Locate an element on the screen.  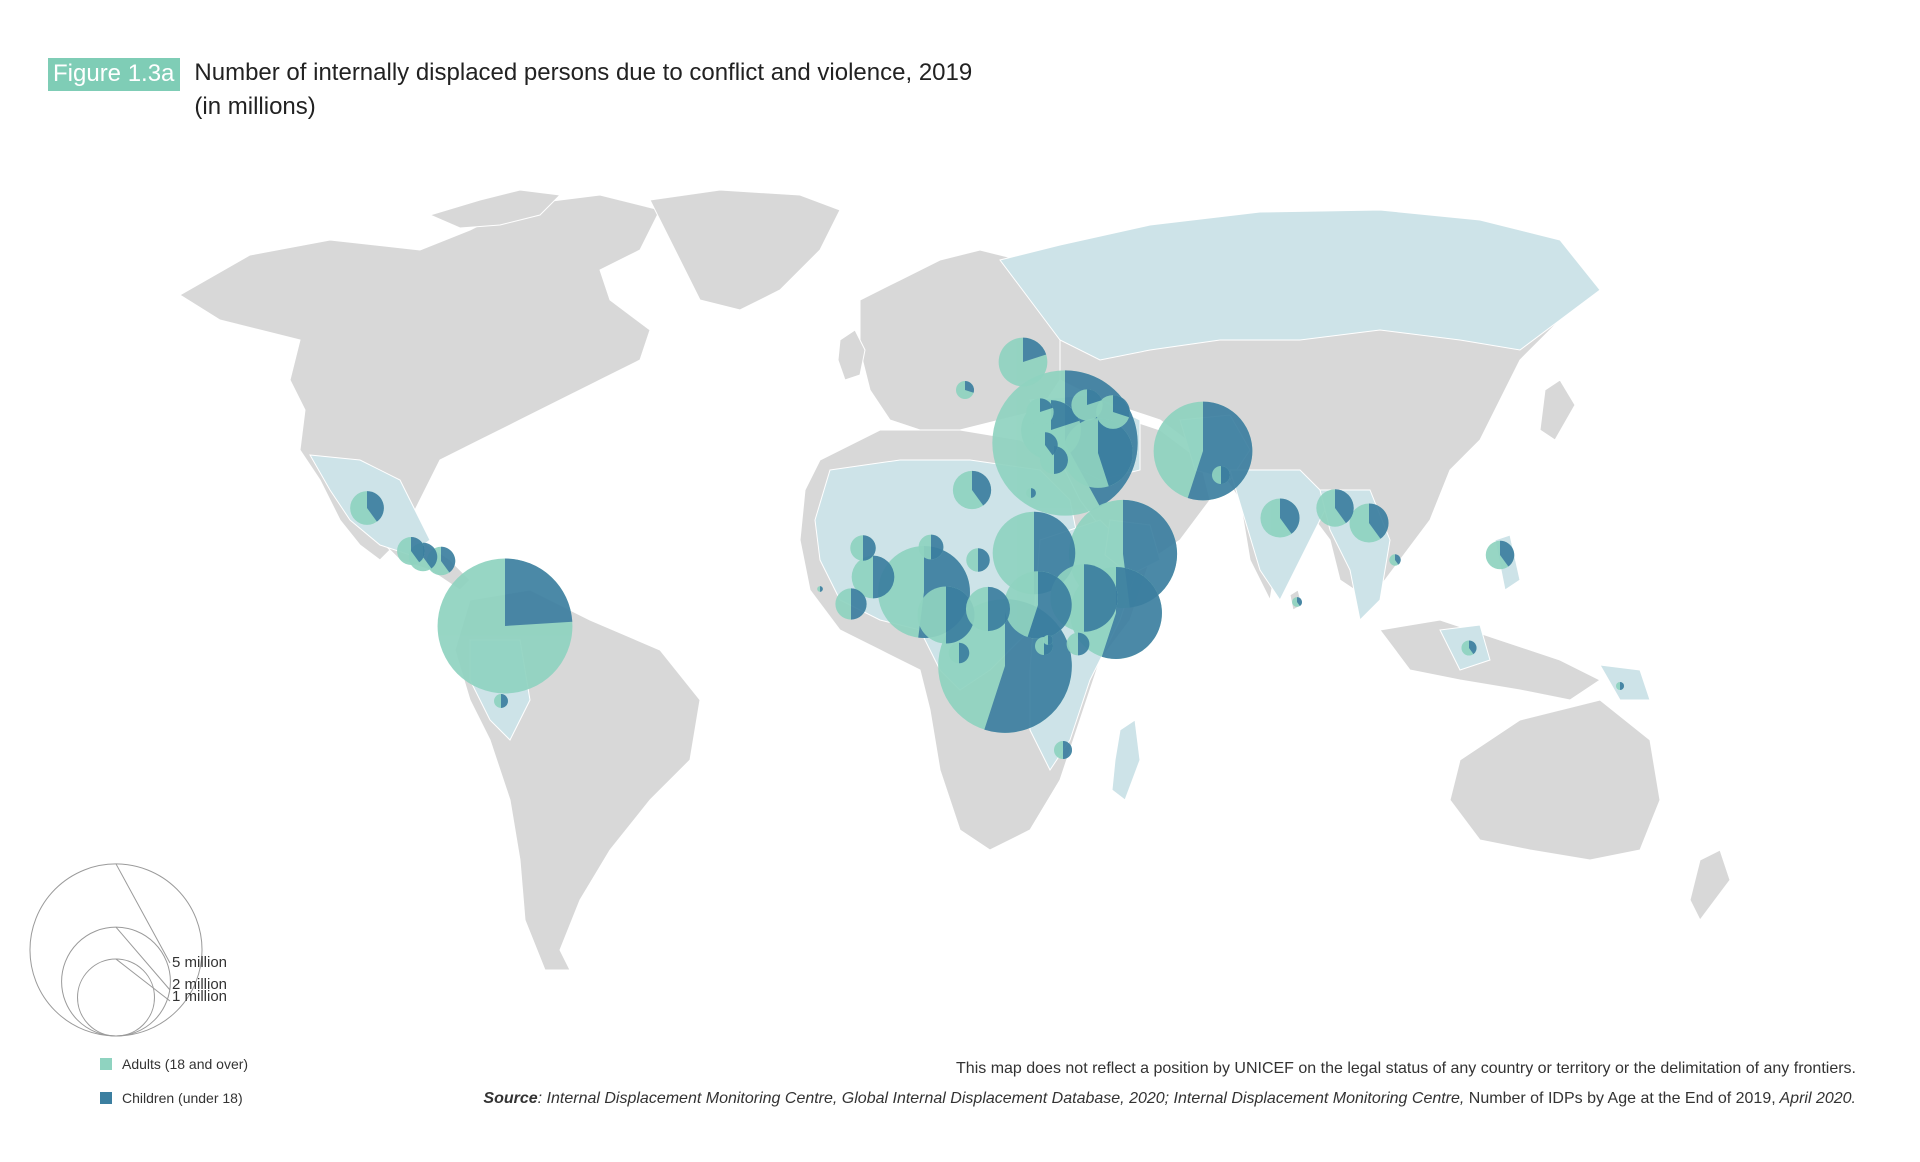
idp-marker-cote-d-ivoire is located at coordinates (851, 604).